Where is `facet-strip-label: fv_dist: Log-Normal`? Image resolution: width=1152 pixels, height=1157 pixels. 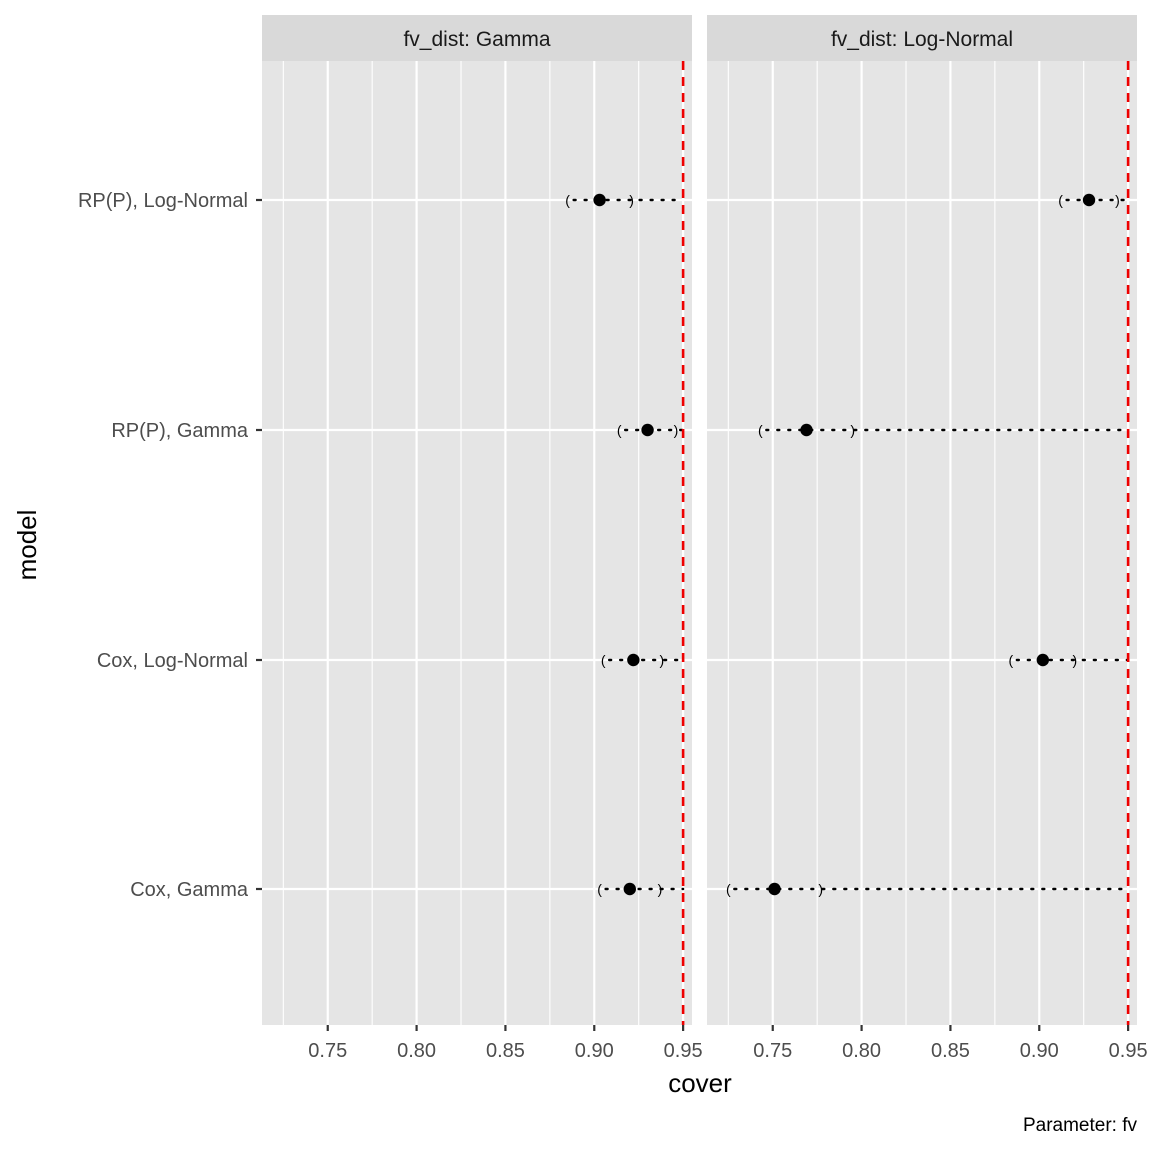
facet-strip-label: fv_dist: Log-Normal is located at coordinates (922, 39).